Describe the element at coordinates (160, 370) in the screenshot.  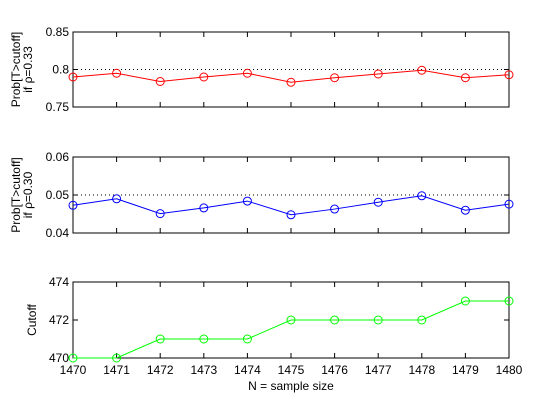
I see `panel-3-x-tick-label: 1472` at that location.